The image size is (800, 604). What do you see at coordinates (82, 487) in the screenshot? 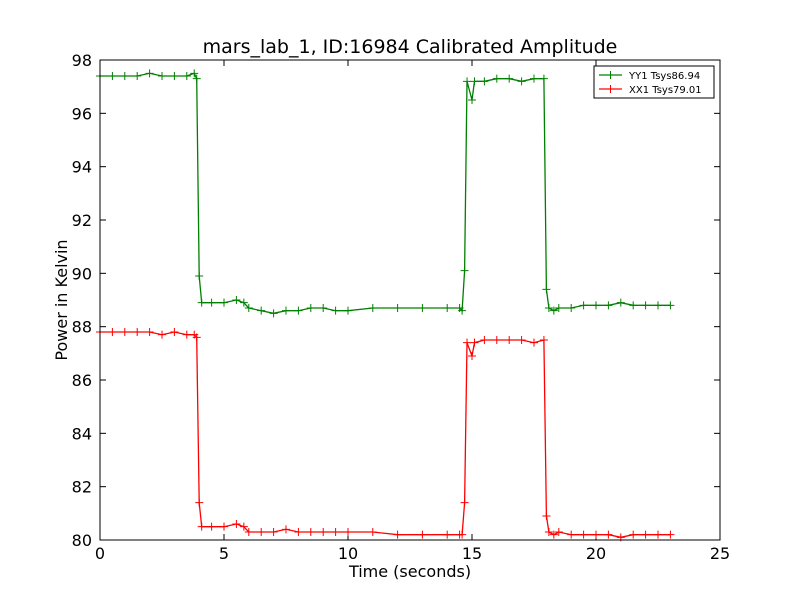
I see `y-tick-label: 82` at bounding box center [82, 487].